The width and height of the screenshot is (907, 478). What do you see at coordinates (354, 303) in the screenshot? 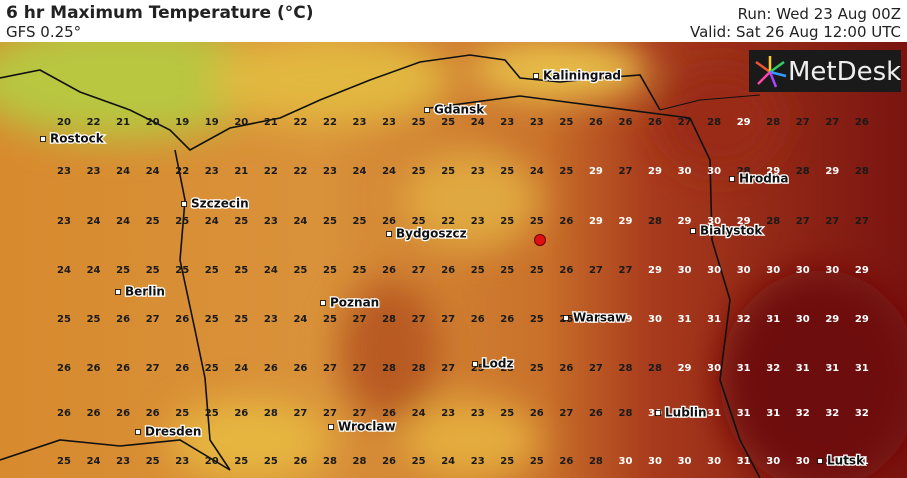
I see `city-label: Poznan` at bounding box center [354, 303].